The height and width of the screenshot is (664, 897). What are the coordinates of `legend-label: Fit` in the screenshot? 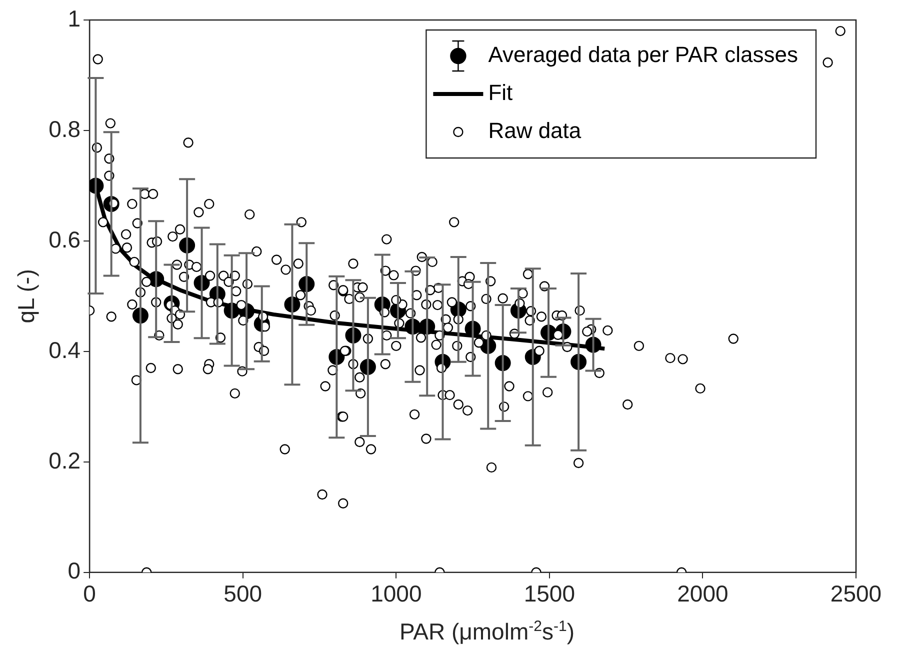 It's located at (500, 93).